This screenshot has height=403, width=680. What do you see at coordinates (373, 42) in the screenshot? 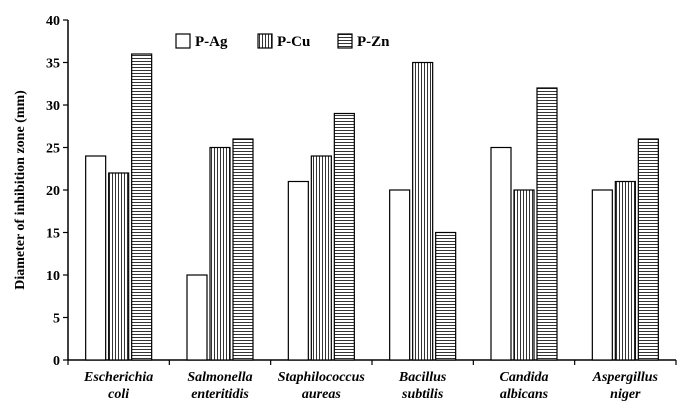
I see `legend-label: P-Zn` at bounding box center [373, 42].